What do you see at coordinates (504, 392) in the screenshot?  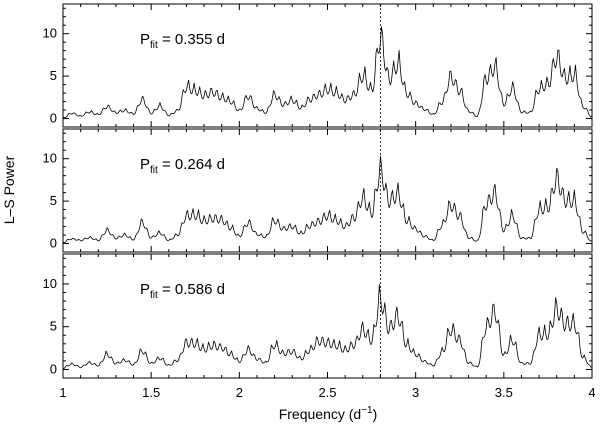 I see `x-tick-label: 3.5` at bounding box center [504, 392].